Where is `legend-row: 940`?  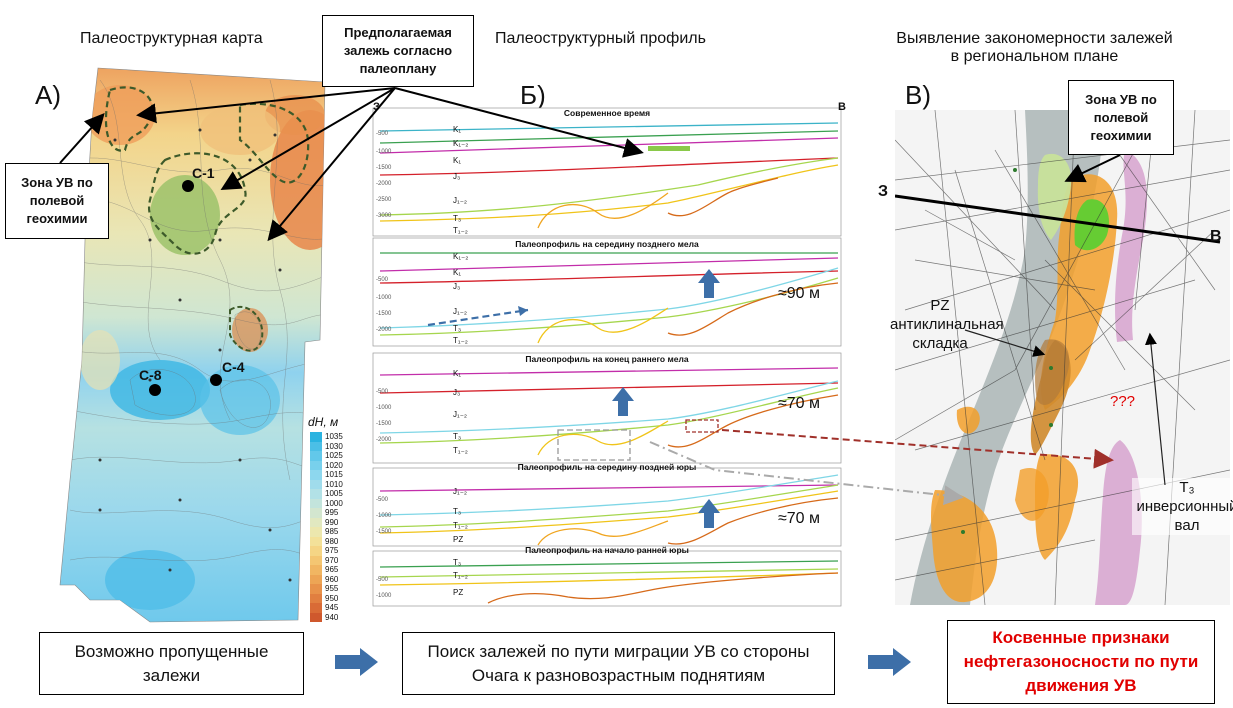 legend-row: 940 is located at coordinates (330, 617).